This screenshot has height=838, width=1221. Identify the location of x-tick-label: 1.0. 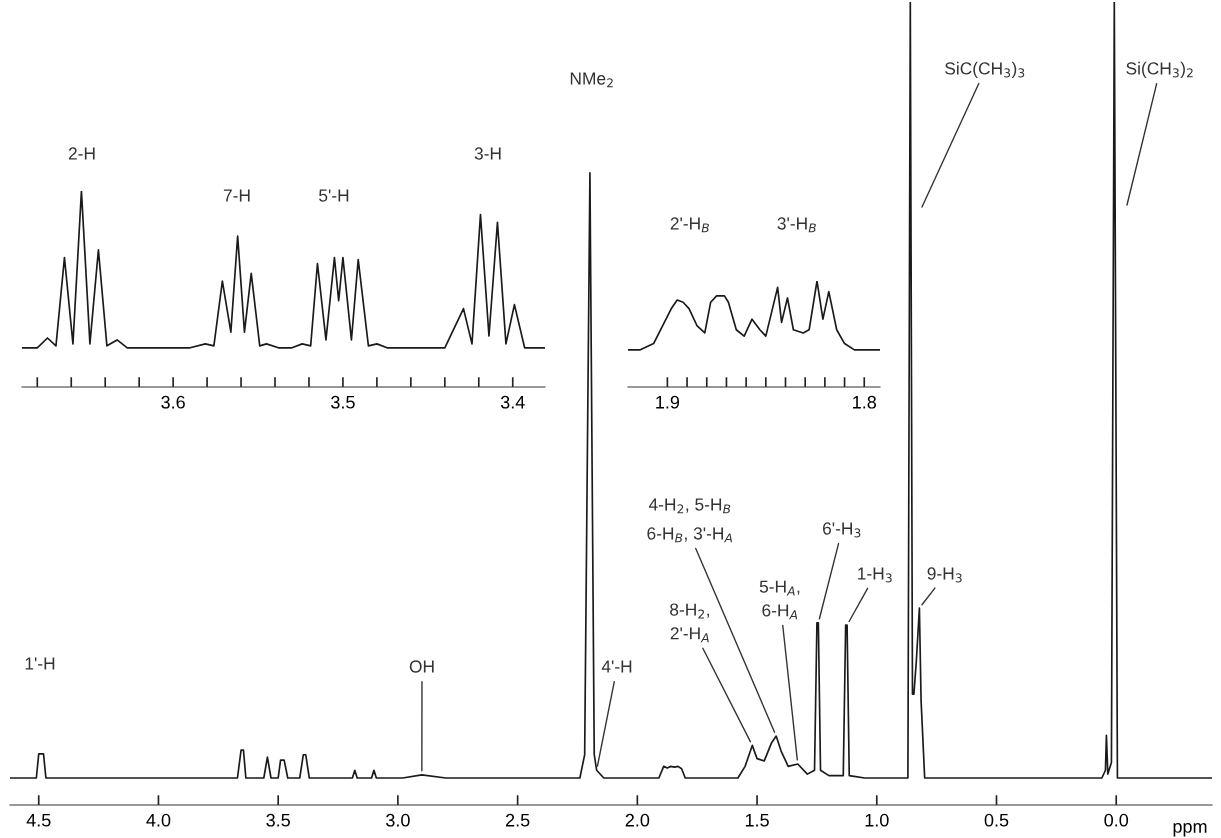
(877, 820).